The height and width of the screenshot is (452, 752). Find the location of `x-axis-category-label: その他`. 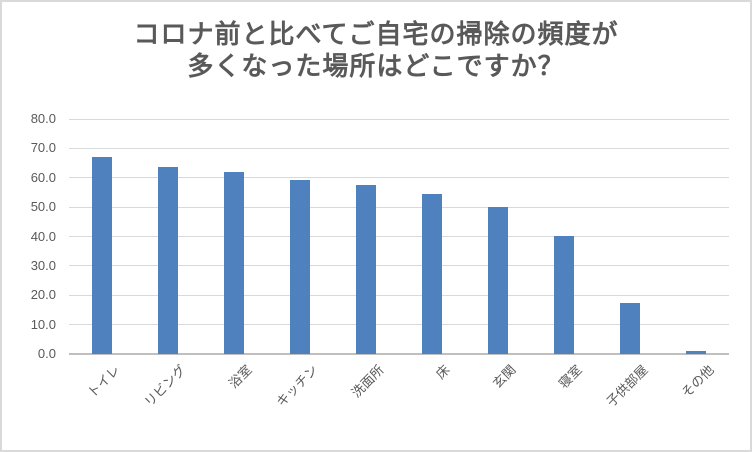

x-axis-category-label: その他 is located at coordinates (691, 380).